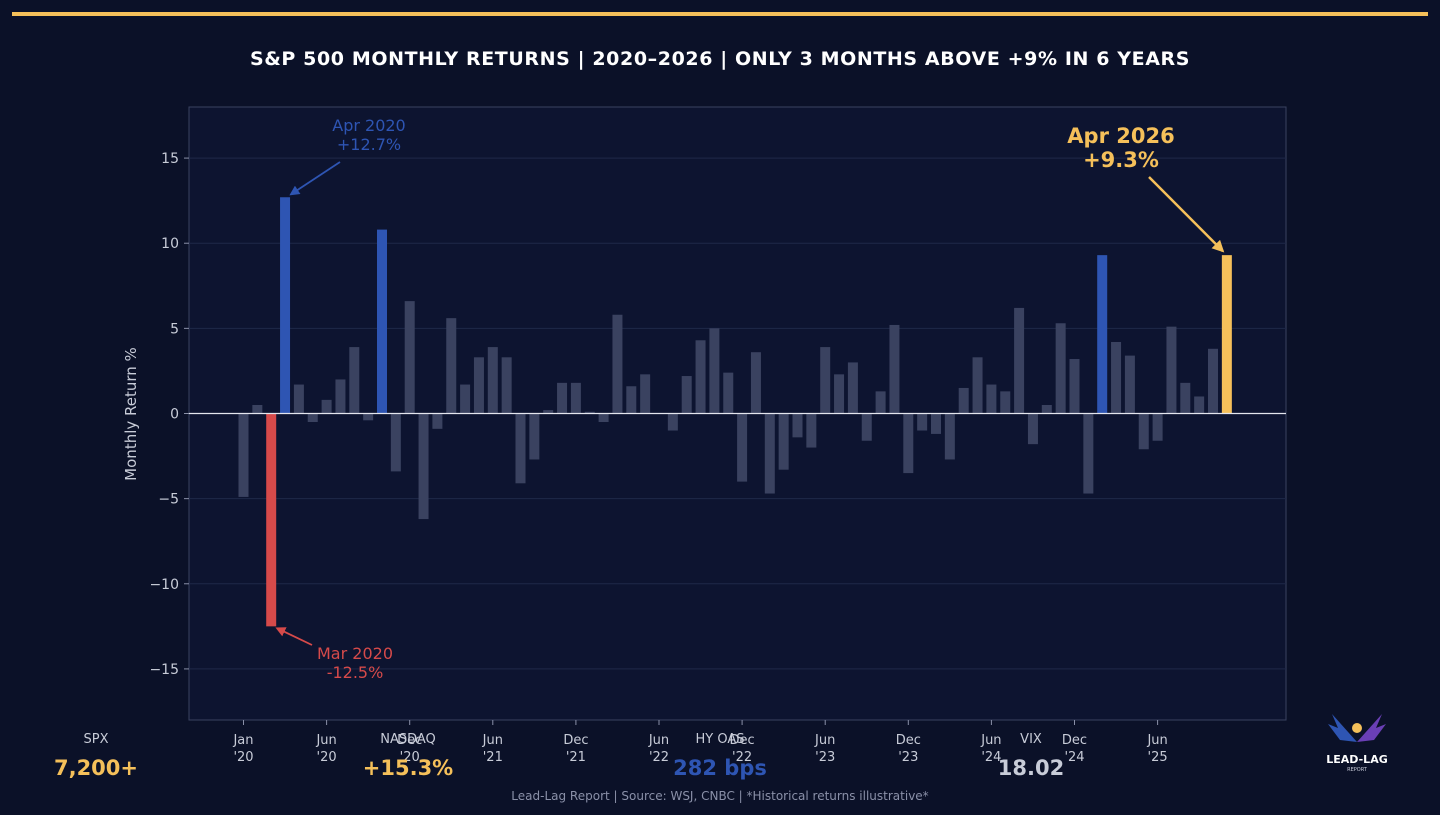 The image size is (1440, 815). I want to click on x-tick-label: '21, so click(493, 757).